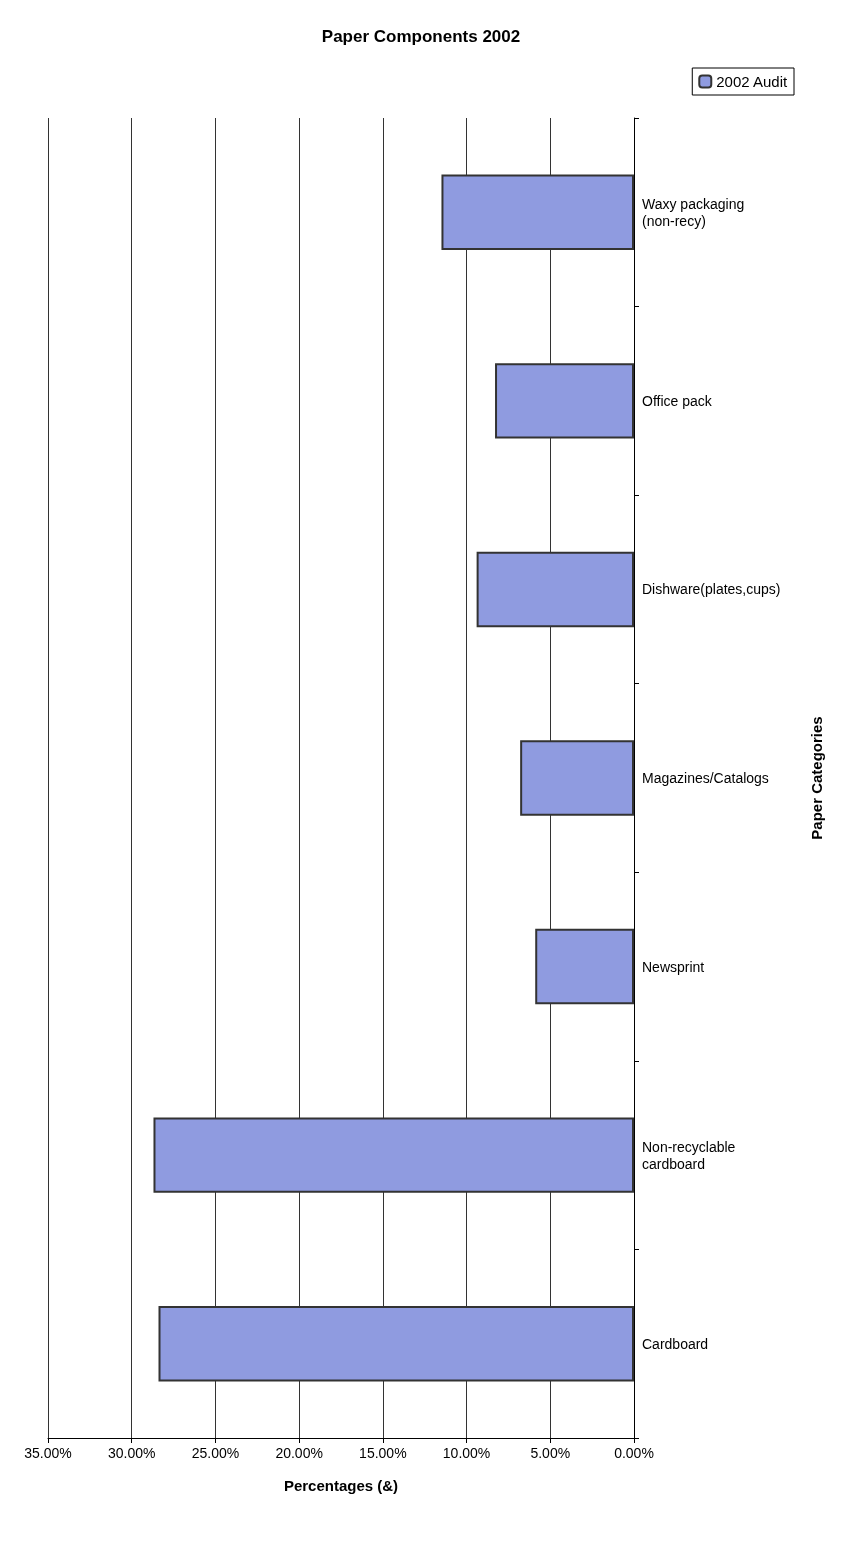 Image resolution: width=842 pixels, height=1544 pixels. What do you see at coordinates (752, 81) in the screenshot?
I see `legend-label: 2002 Audit` at bounding box center [752, 81].